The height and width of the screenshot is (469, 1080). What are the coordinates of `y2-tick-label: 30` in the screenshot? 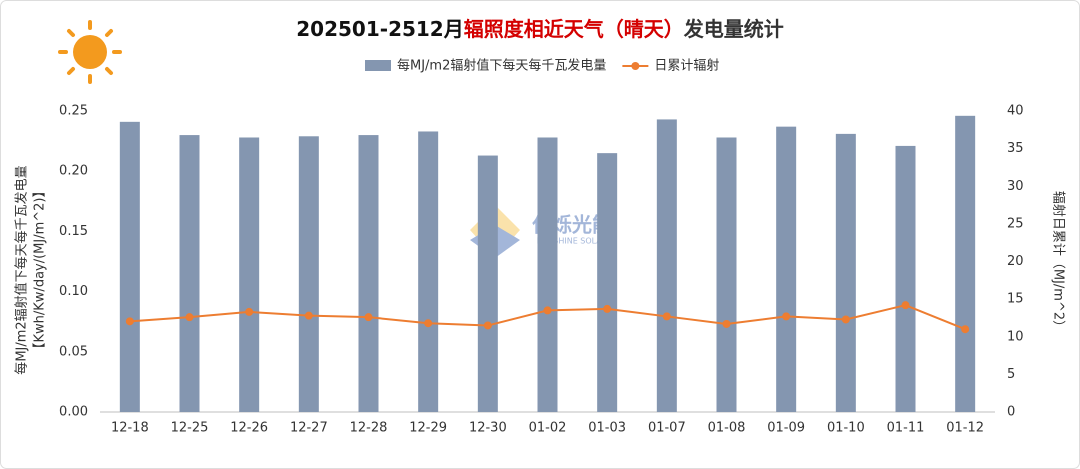 It's located at (1015, 186).